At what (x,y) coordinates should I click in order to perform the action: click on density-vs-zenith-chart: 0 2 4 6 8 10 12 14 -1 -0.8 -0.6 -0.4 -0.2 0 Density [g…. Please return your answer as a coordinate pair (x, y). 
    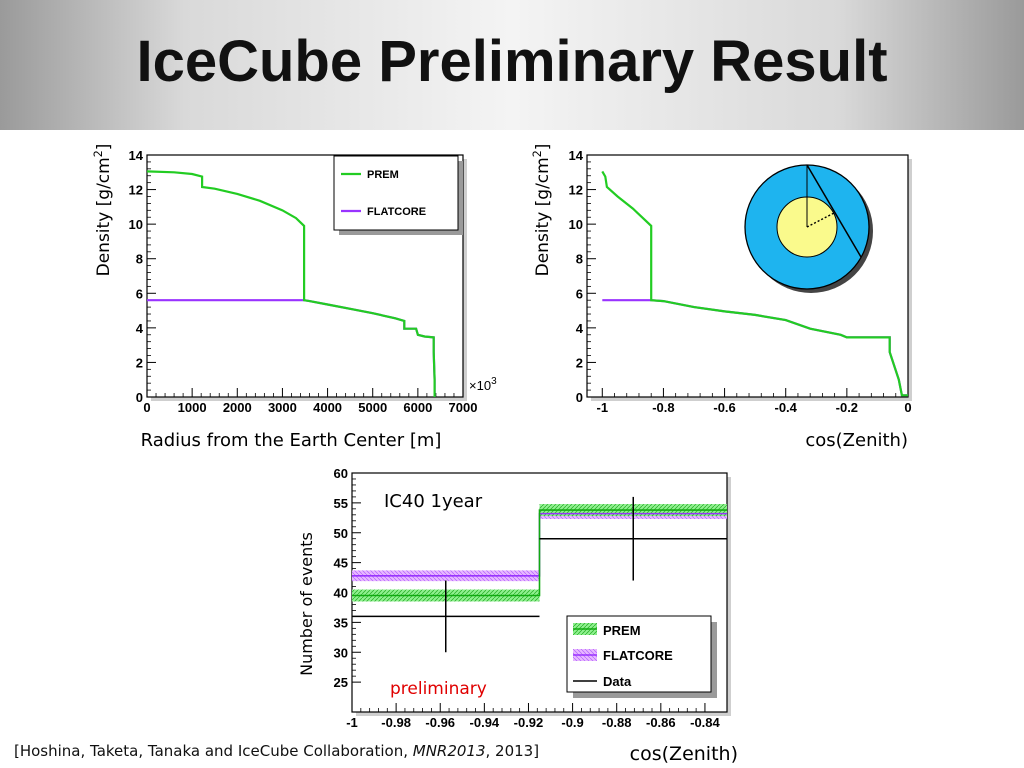
    Looking at the image, I should click on (721, 297).